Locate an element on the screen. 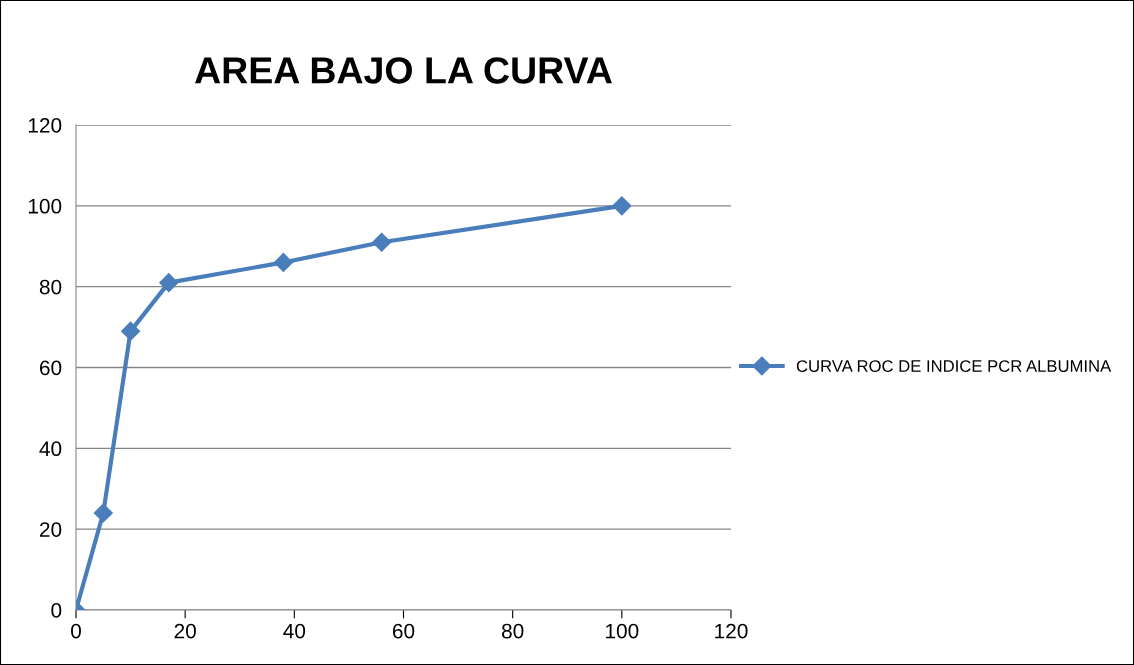  y-tick-label: 100 is located at coordinates (45, 206).